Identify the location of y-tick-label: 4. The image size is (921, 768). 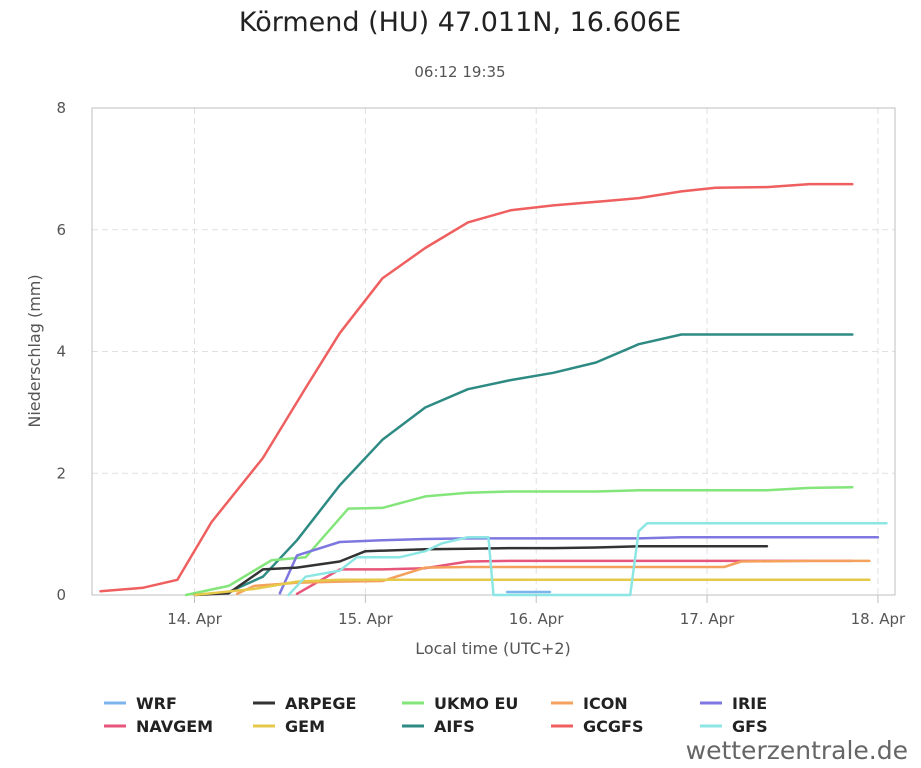
(61, 352).